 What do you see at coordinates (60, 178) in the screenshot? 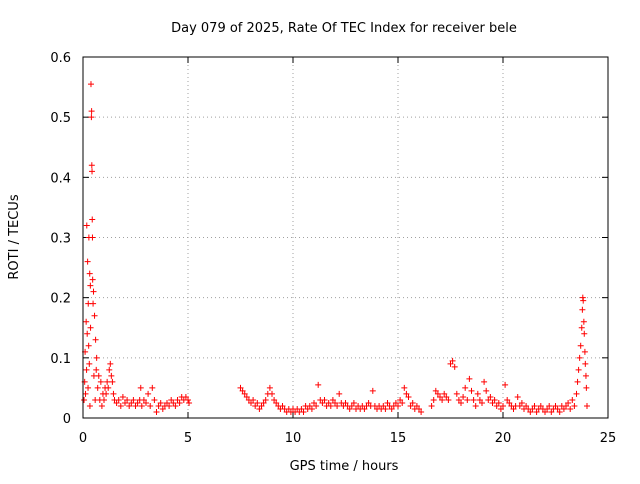
I see `y-tick-label: 0.4` at bounding box center [60, 178].